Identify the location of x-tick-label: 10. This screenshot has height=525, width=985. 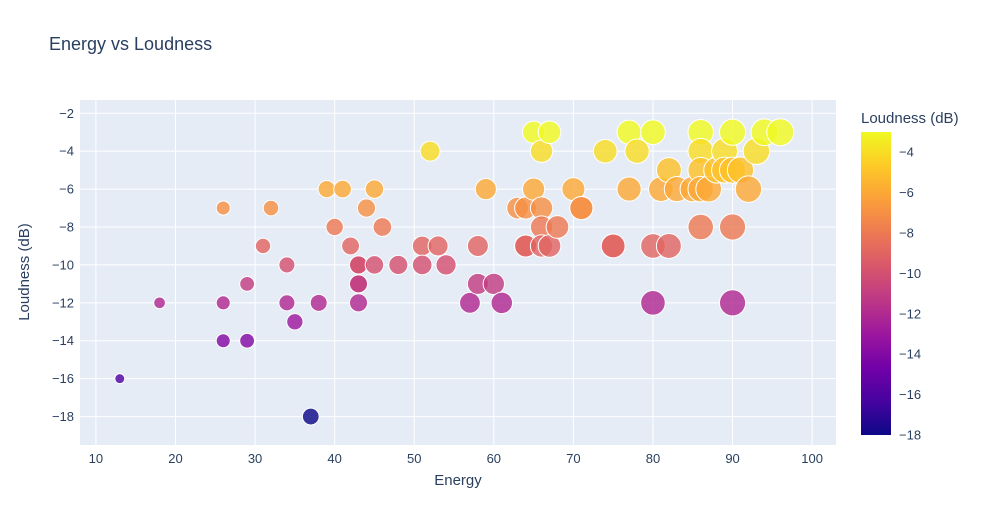
(96, 458).